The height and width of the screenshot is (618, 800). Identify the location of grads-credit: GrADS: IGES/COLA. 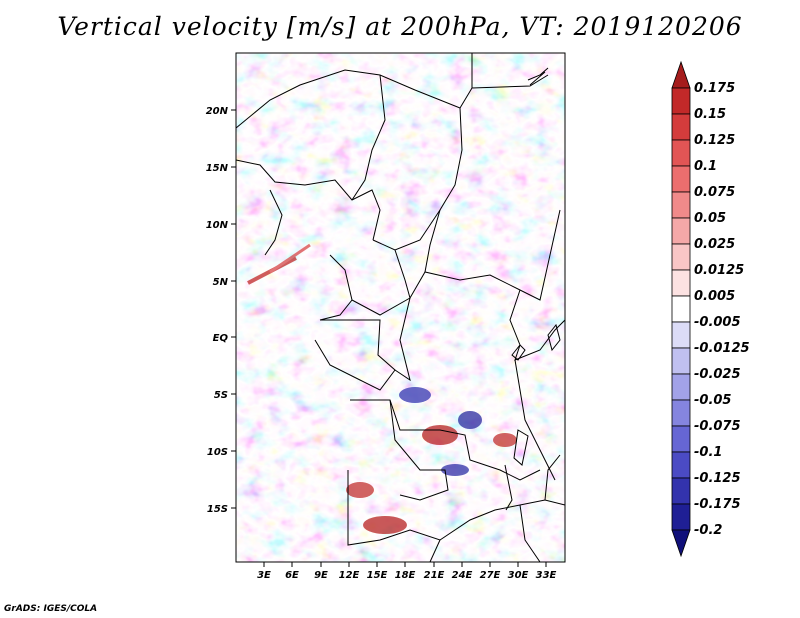
(51, 609).